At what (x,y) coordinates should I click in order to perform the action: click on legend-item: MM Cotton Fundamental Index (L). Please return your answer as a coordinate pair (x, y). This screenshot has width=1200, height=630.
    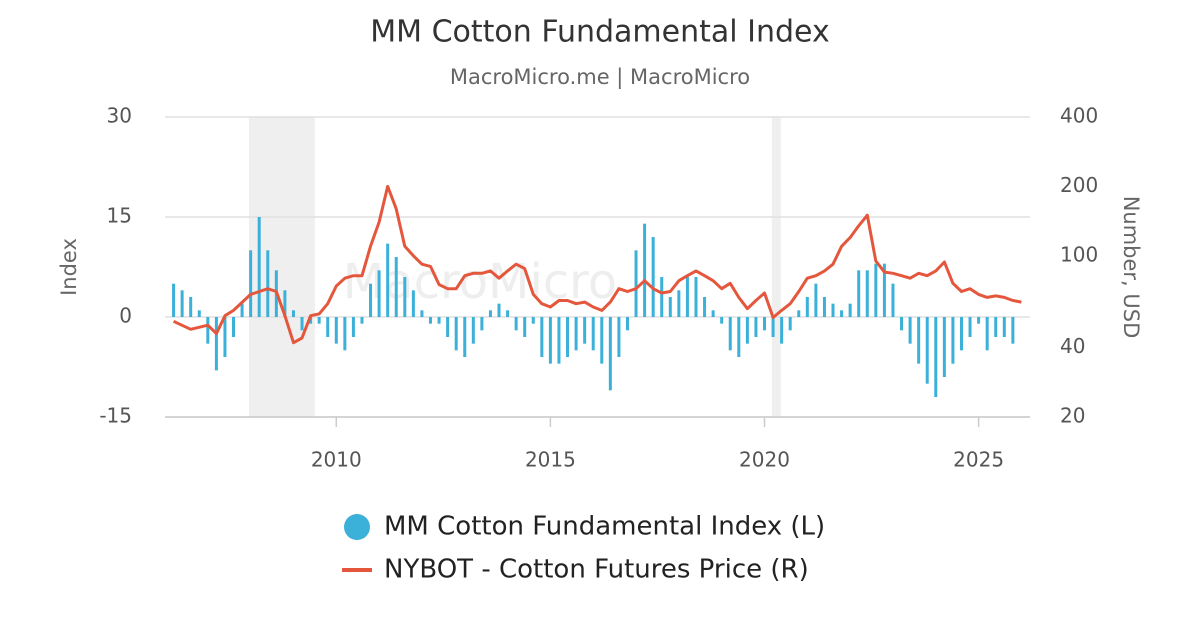
    Looking at the image, I should click on (584, 527).